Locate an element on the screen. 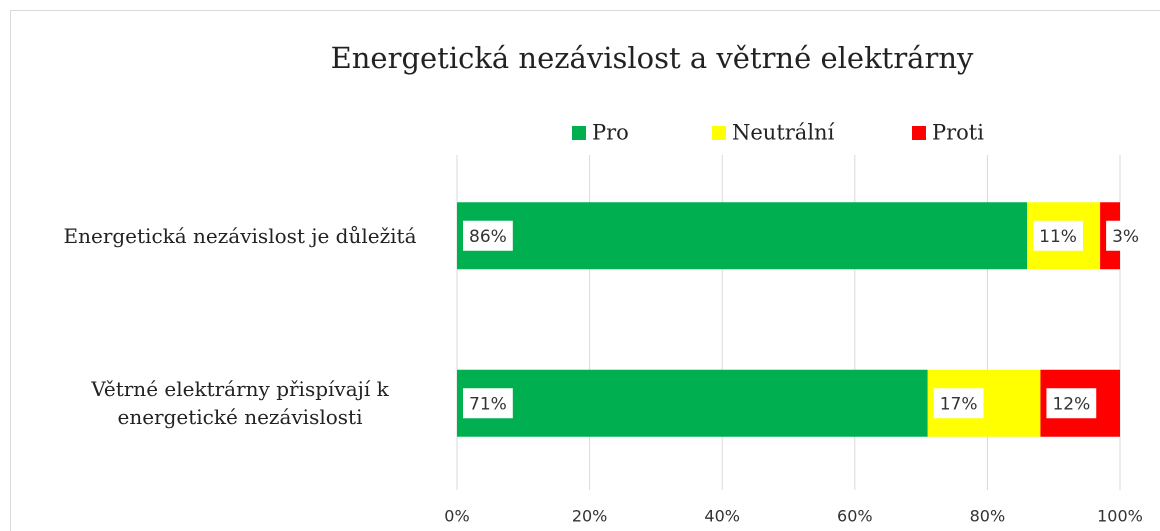 The height and width of the screenshot is (531, 1160). x-tick-label: 0% is located at coordinates (456, 516).